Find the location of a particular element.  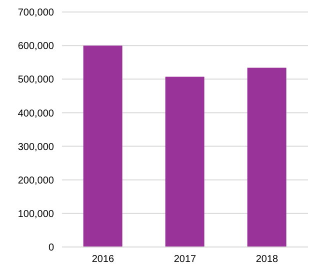

y-tick-label: 400,000 is located at coordinates (36, 114).